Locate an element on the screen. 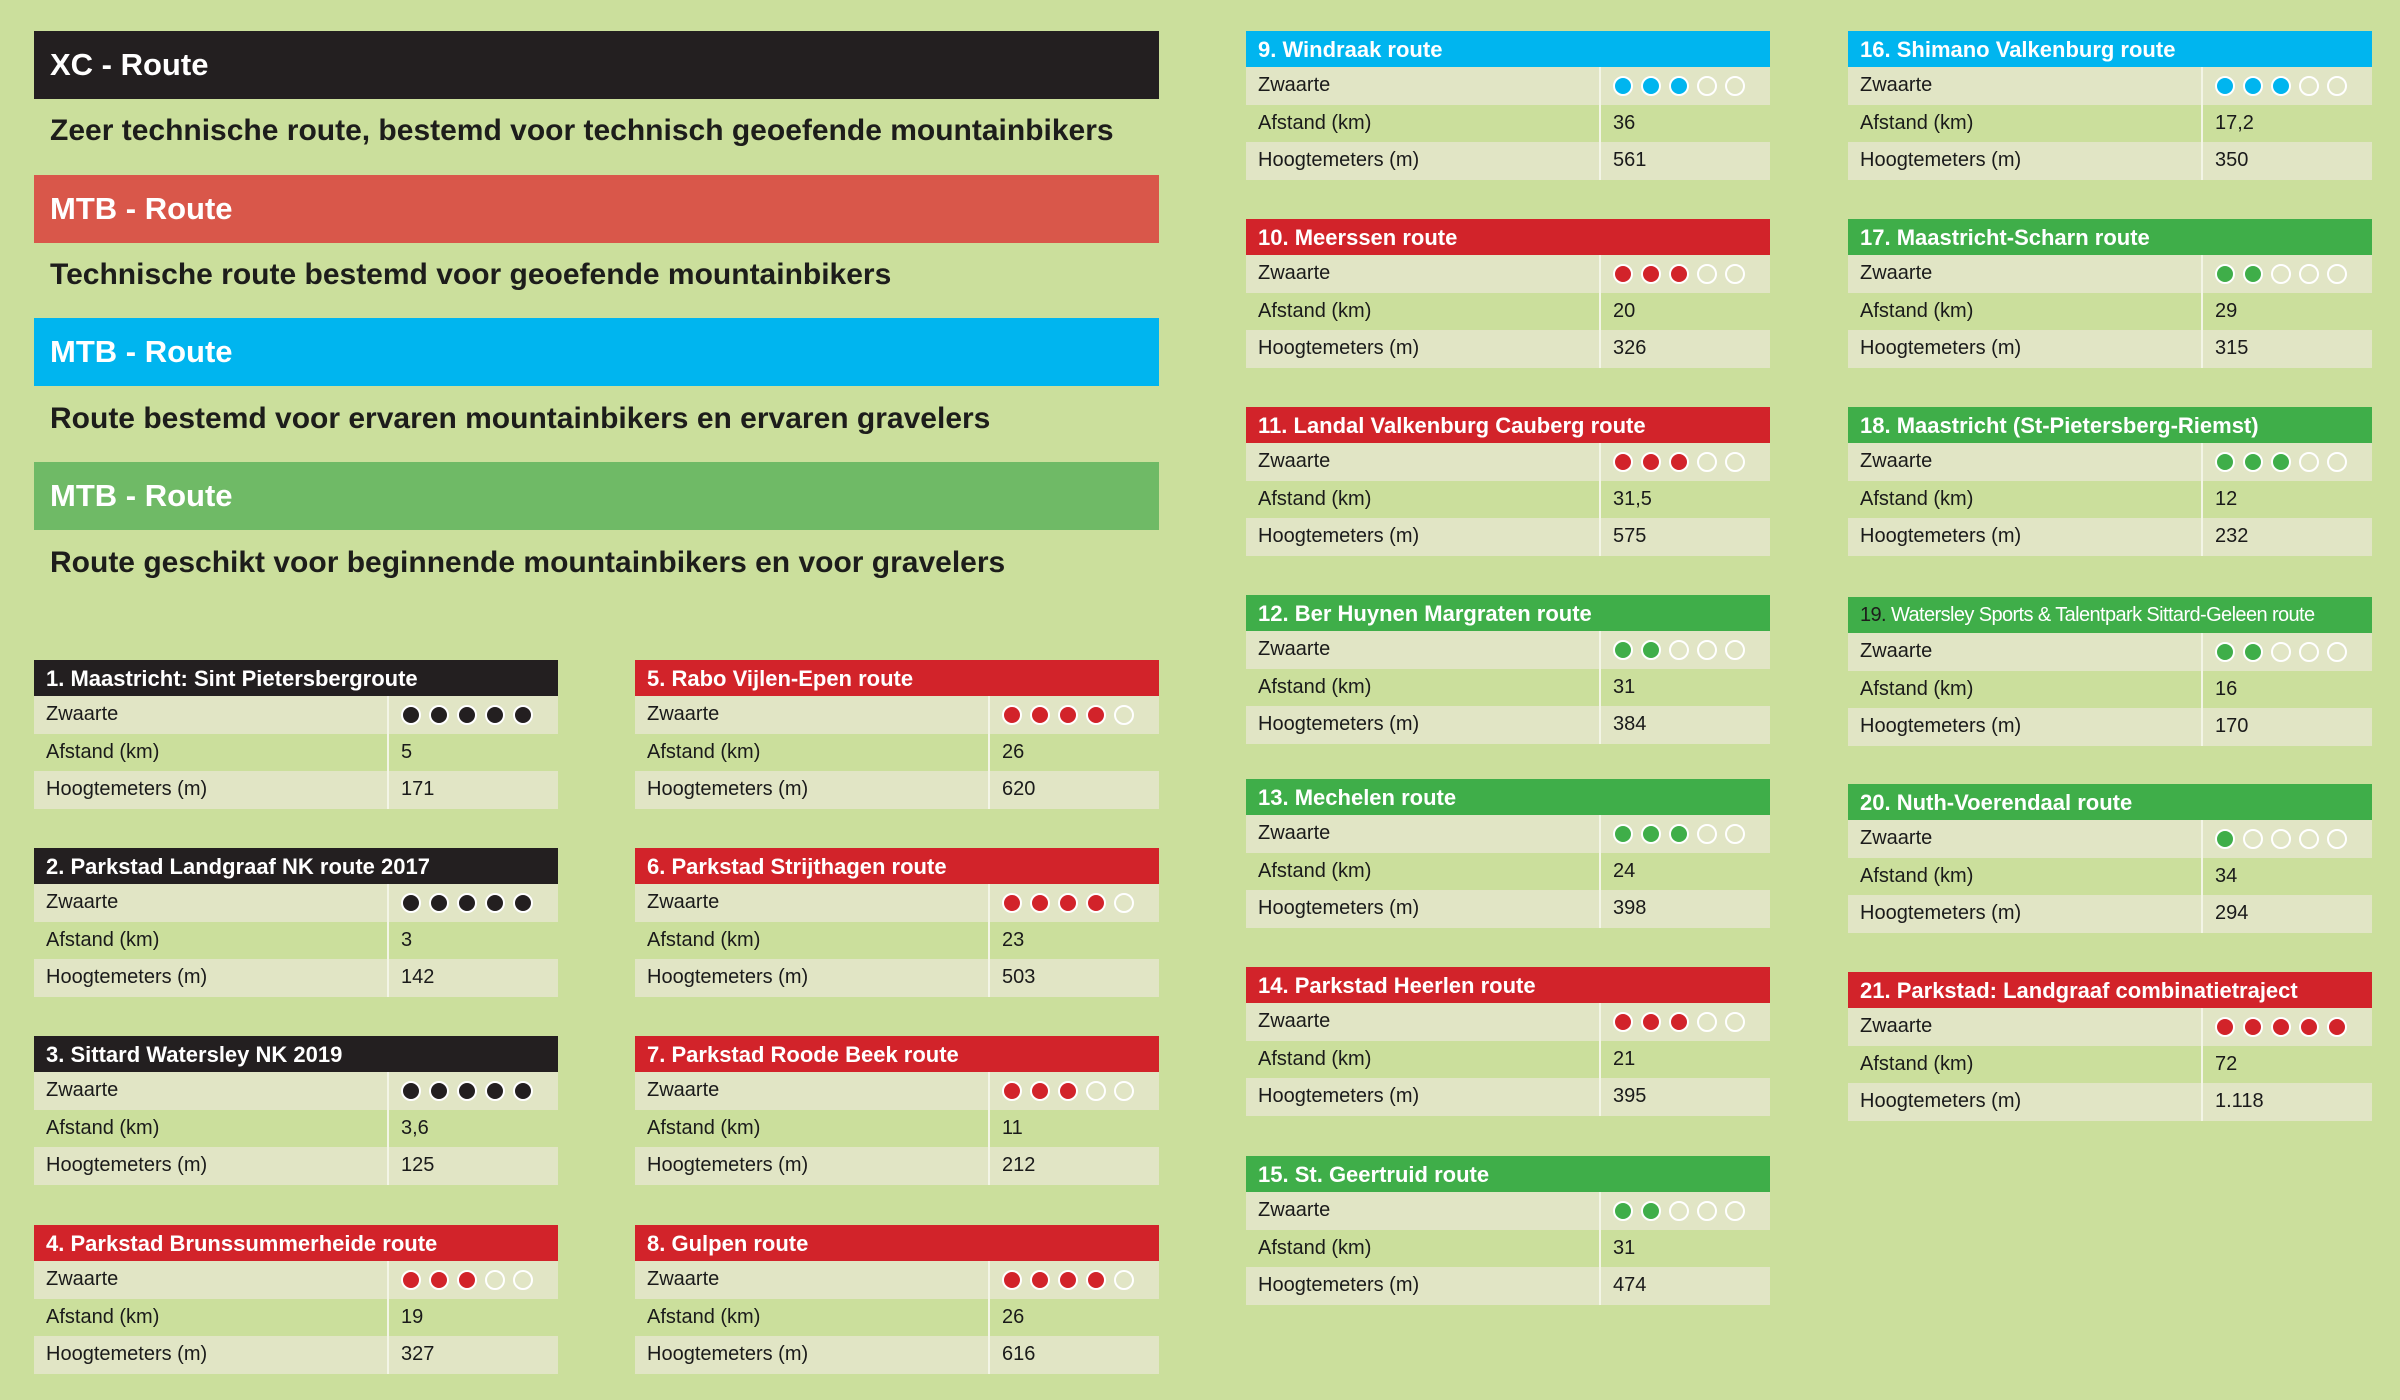 The image size is (2400, 1400). row-value: 34 is located at coordinates (2226, 875).